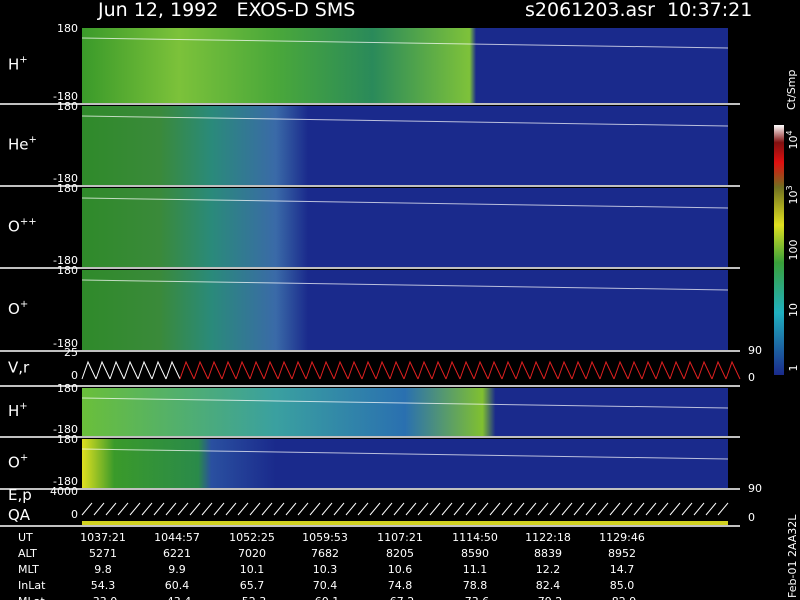 This screenshot has height=600, width=800. Describe the element at coordinates (475, 585) in the screenshot. I see `cell: 78.8` at that location.